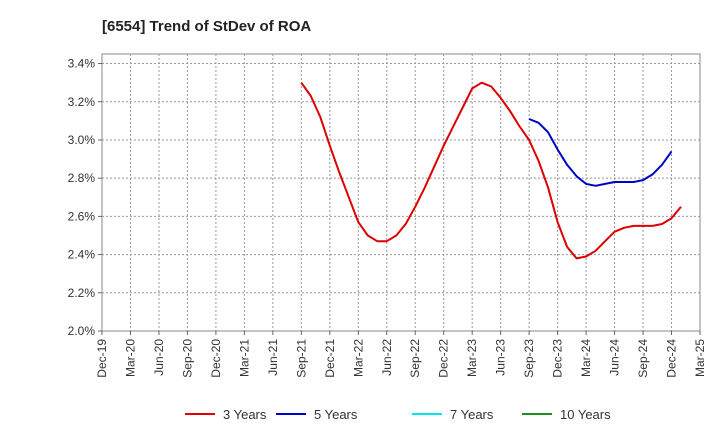 This screenshot has width=720, height=440. Describe the element at coordinates (330, 358) in the screenshot. I see `x-tick-label: Dec-21` at that location.